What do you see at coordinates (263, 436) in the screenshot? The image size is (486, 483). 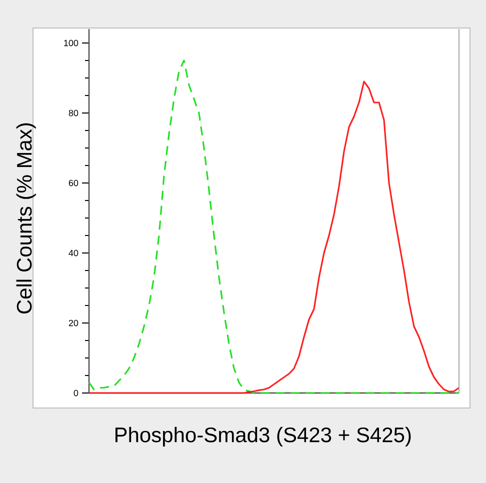 I see `x-axis-title: Phospho-Smad3 (S423 + S425)` at bounding box center [263, 436].